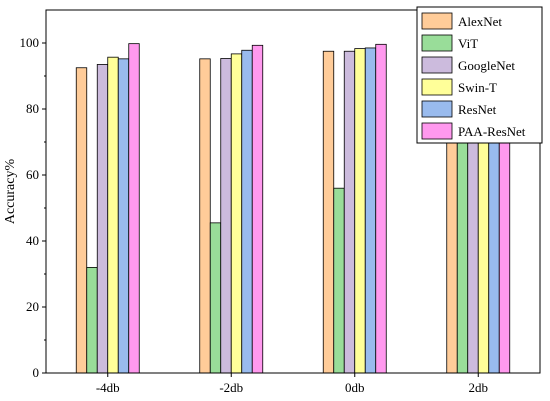 The image size is (550, 401). I want to click on x-tick-label: -2db, so click(231, 387).